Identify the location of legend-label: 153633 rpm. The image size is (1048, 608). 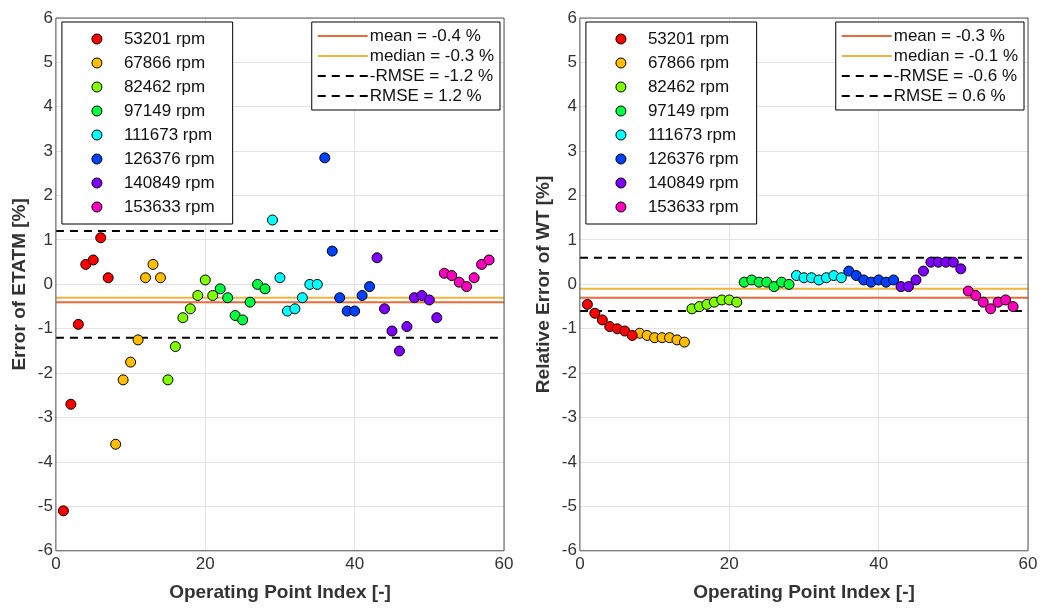
(693, 206).